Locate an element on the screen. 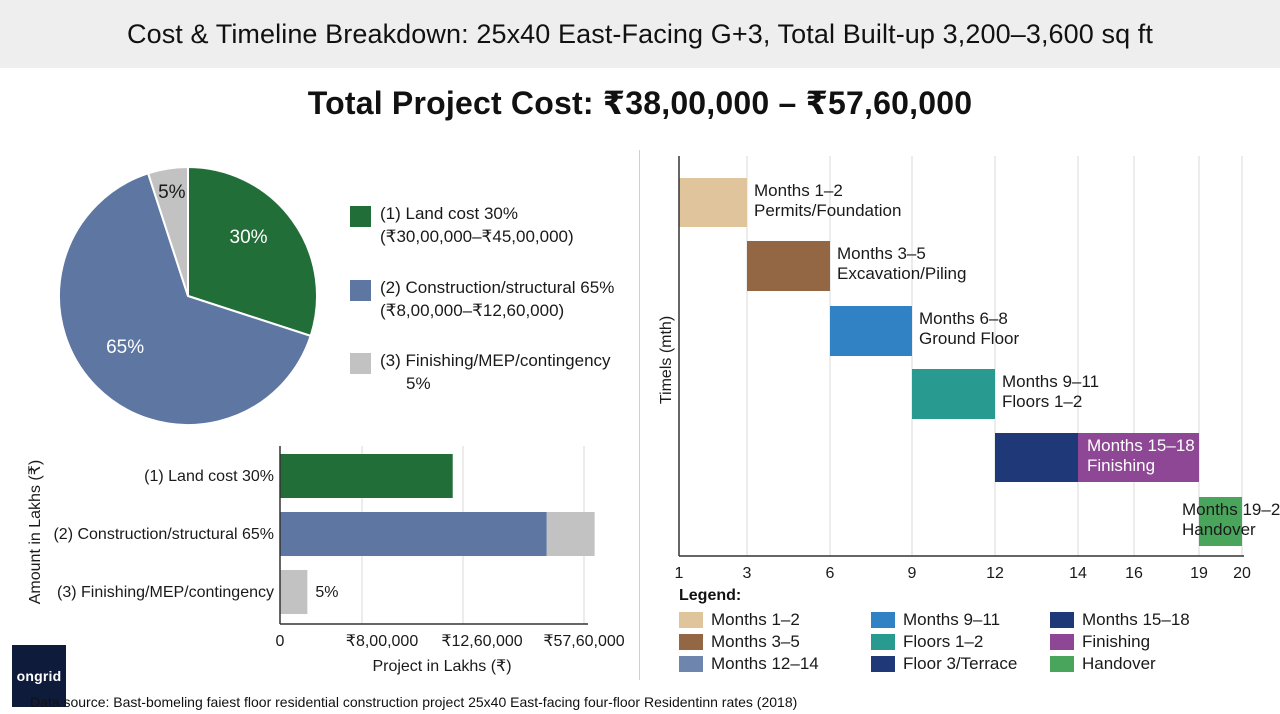 The image size is (1280, 714). timeline-legend-item: Finishing is located at coordinates (1100, 642).